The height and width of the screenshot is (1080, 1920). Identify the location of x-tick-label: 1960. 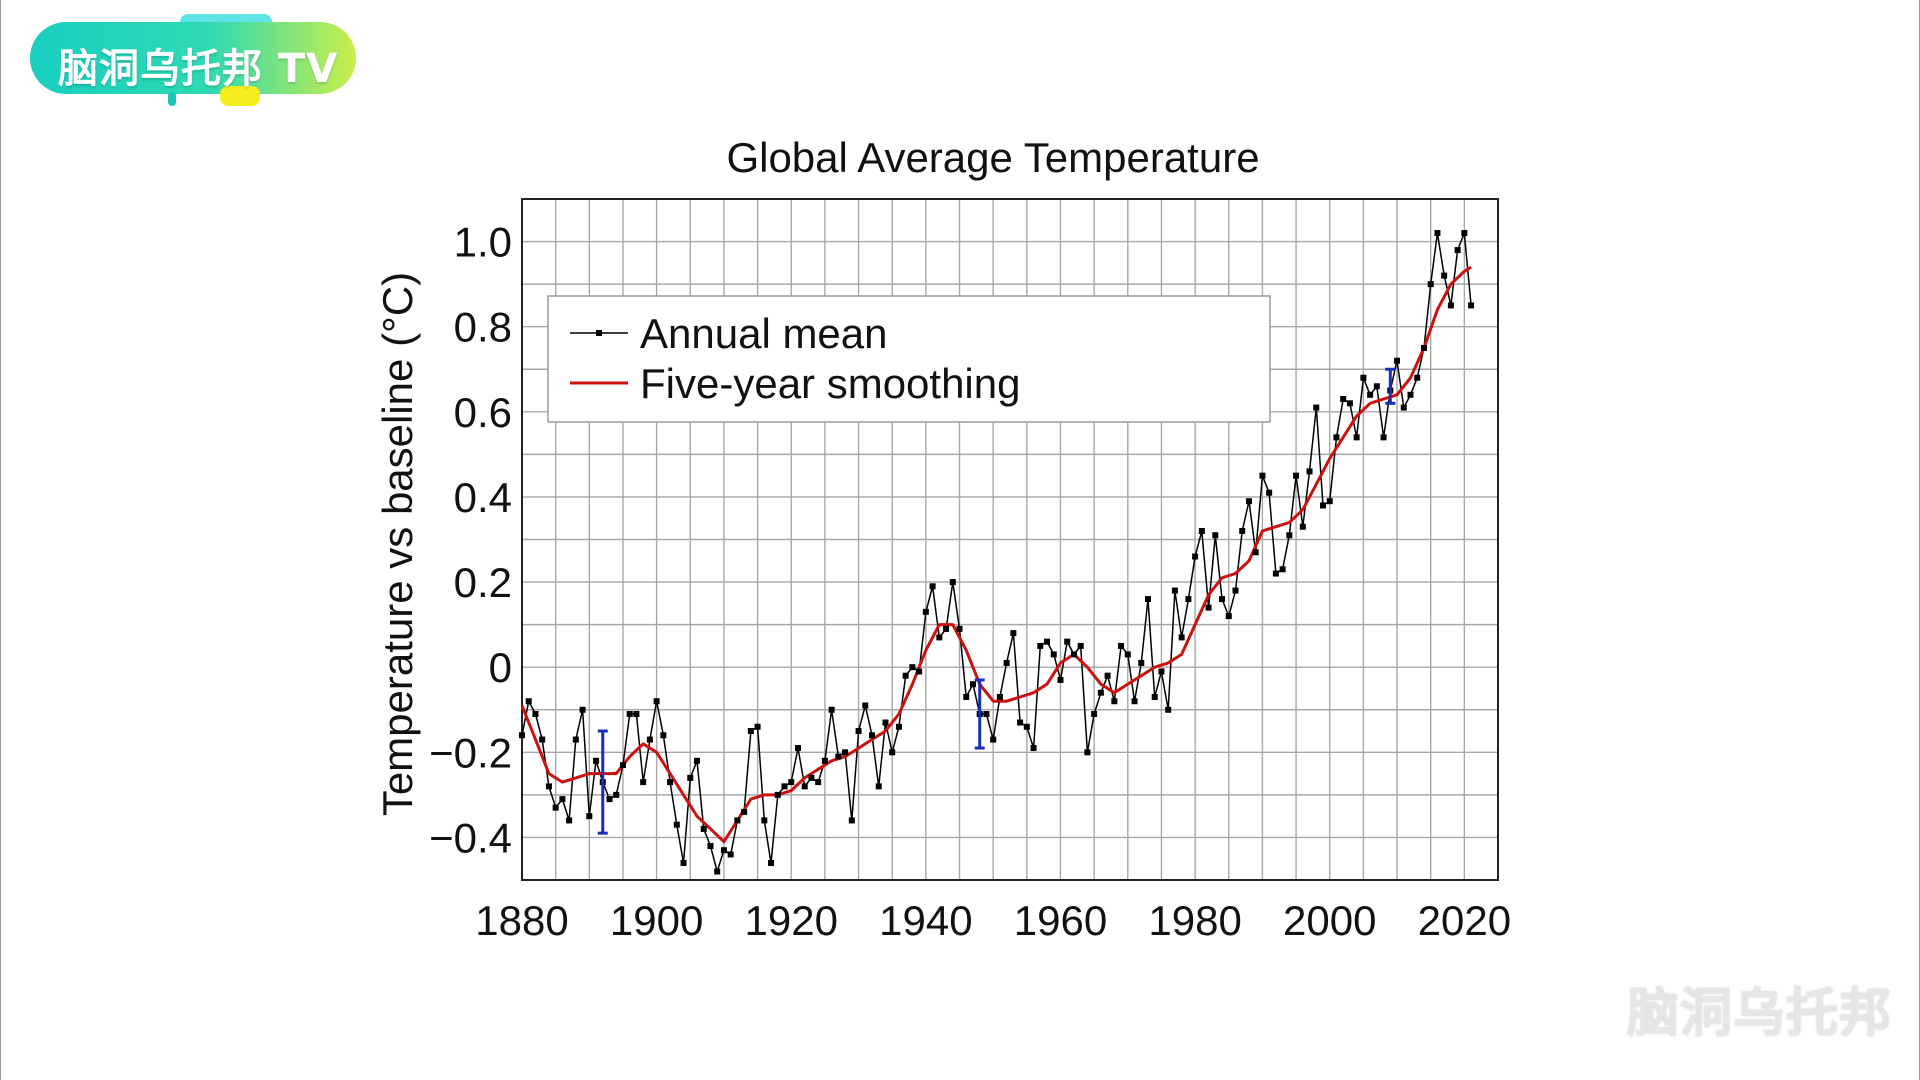
(1060, 920).